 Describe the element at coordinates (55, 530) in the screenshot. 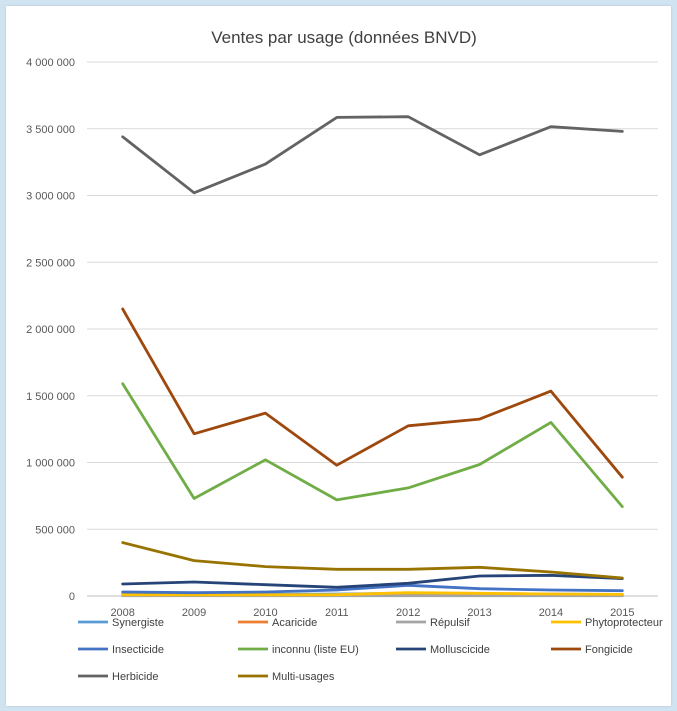

I see `y-tick-label: 500 000` at that location.